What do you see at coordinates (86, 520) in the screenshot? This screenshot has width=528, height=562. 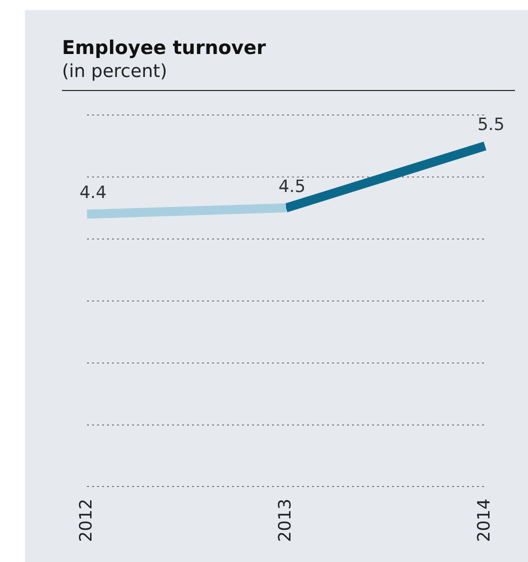 I see `x-tick-label: 2012` at bounding box center [86, 520].